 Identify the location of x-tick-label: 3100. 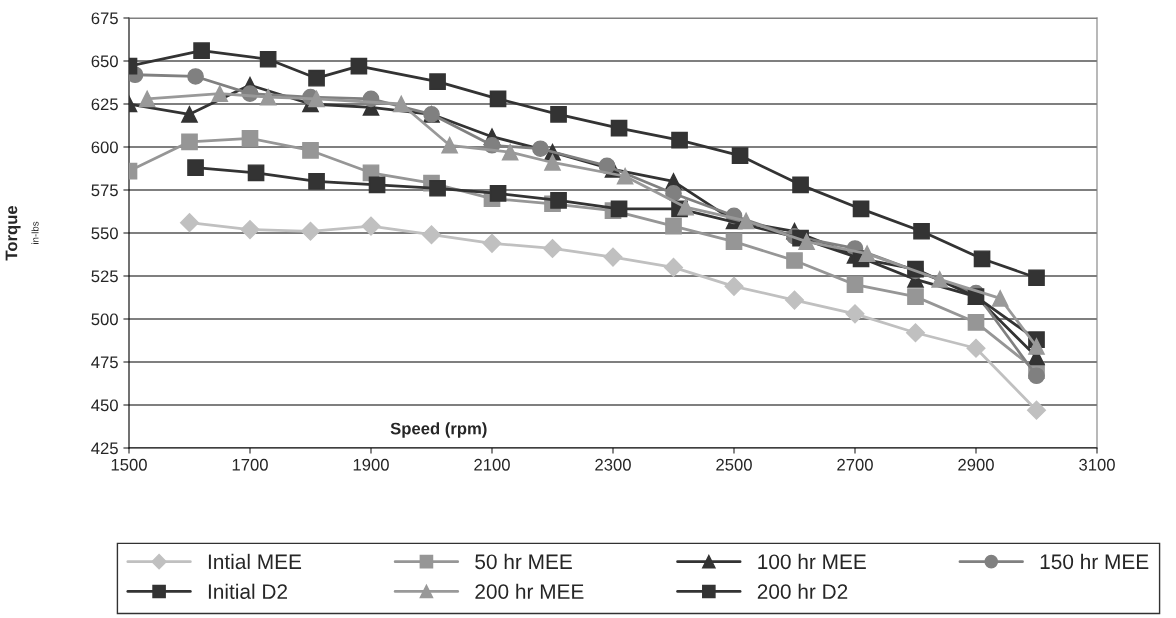
(1097, 464).